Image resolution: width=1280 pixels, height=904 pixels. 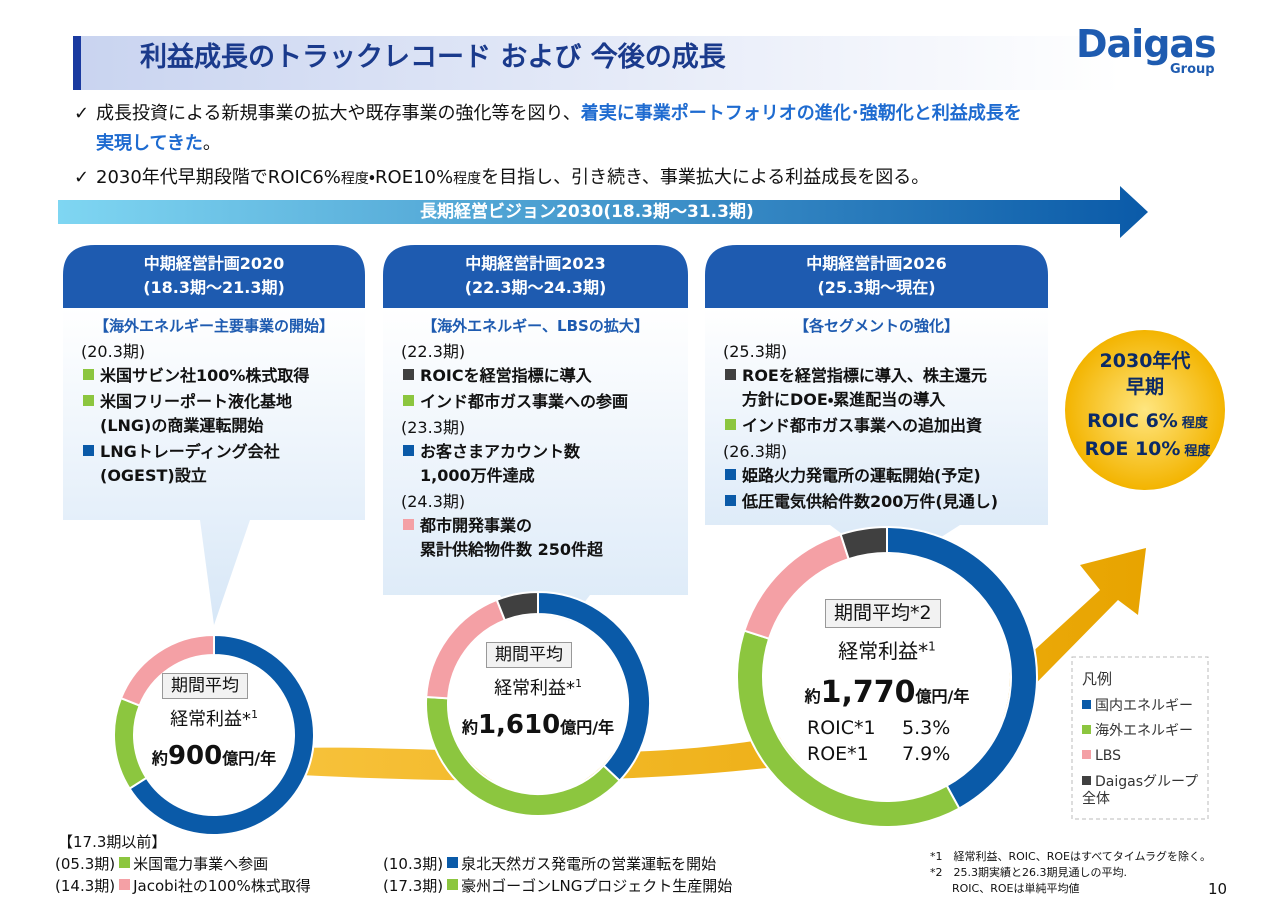 What do you see at coordinates (196, 375) in the screenshot?
I see `plan-item: 米国サビン社100%株式取得` at bounding box center [196, 375].